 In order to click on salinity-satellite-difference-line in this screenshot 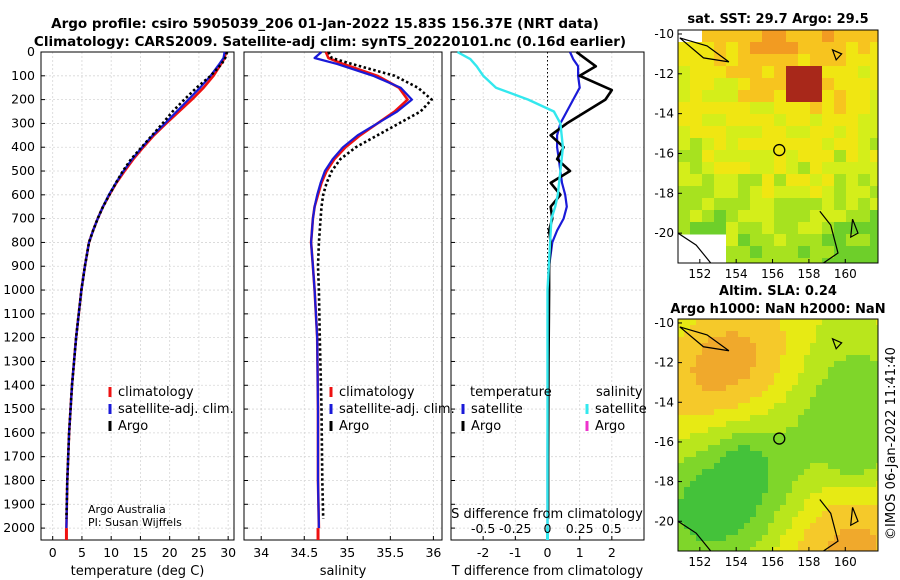, I will do `click(510, 289)`.